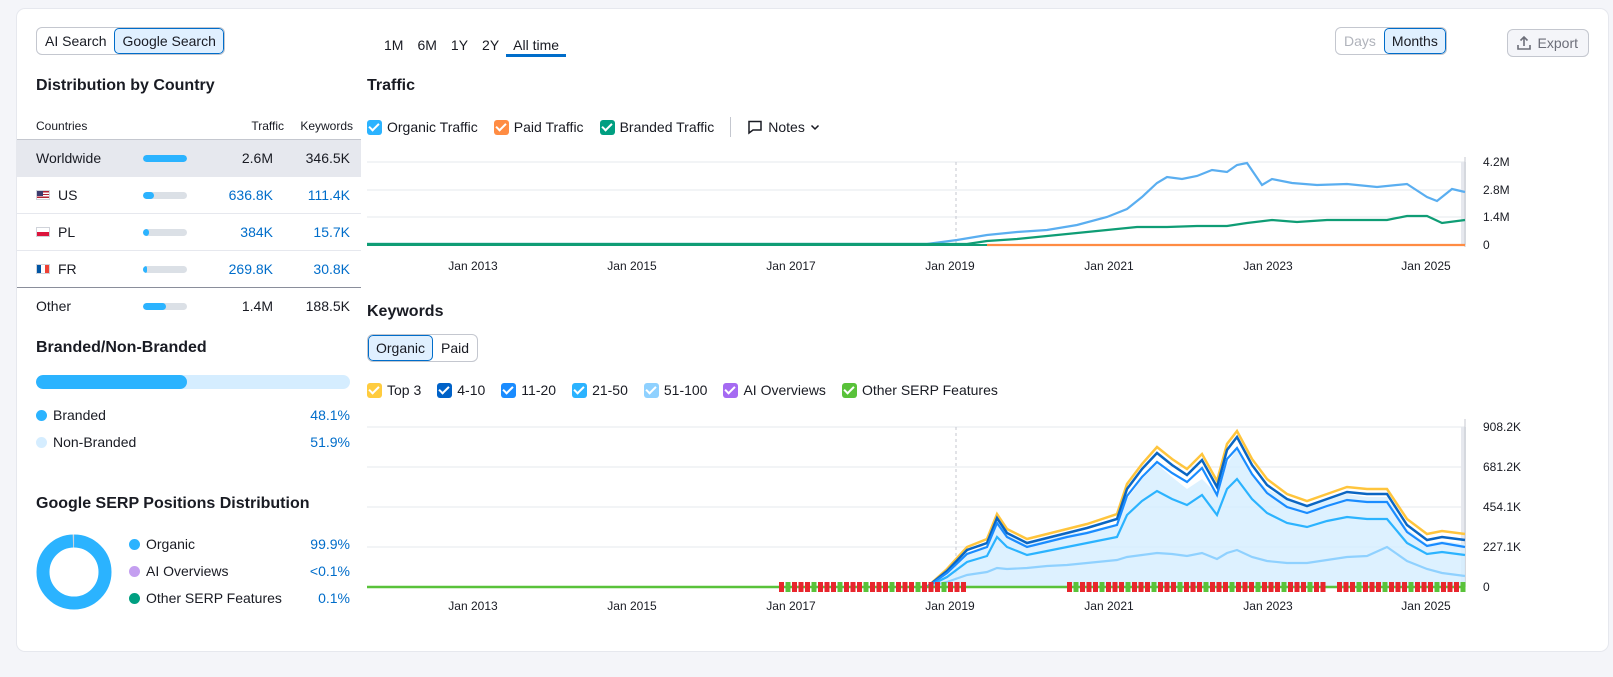 This screenshot has height=677, width=1613. Describe the element at coordinates (656, 127) in the screenshot. I see `branded-traffic-checkbox: Branded Traffic` at that location.